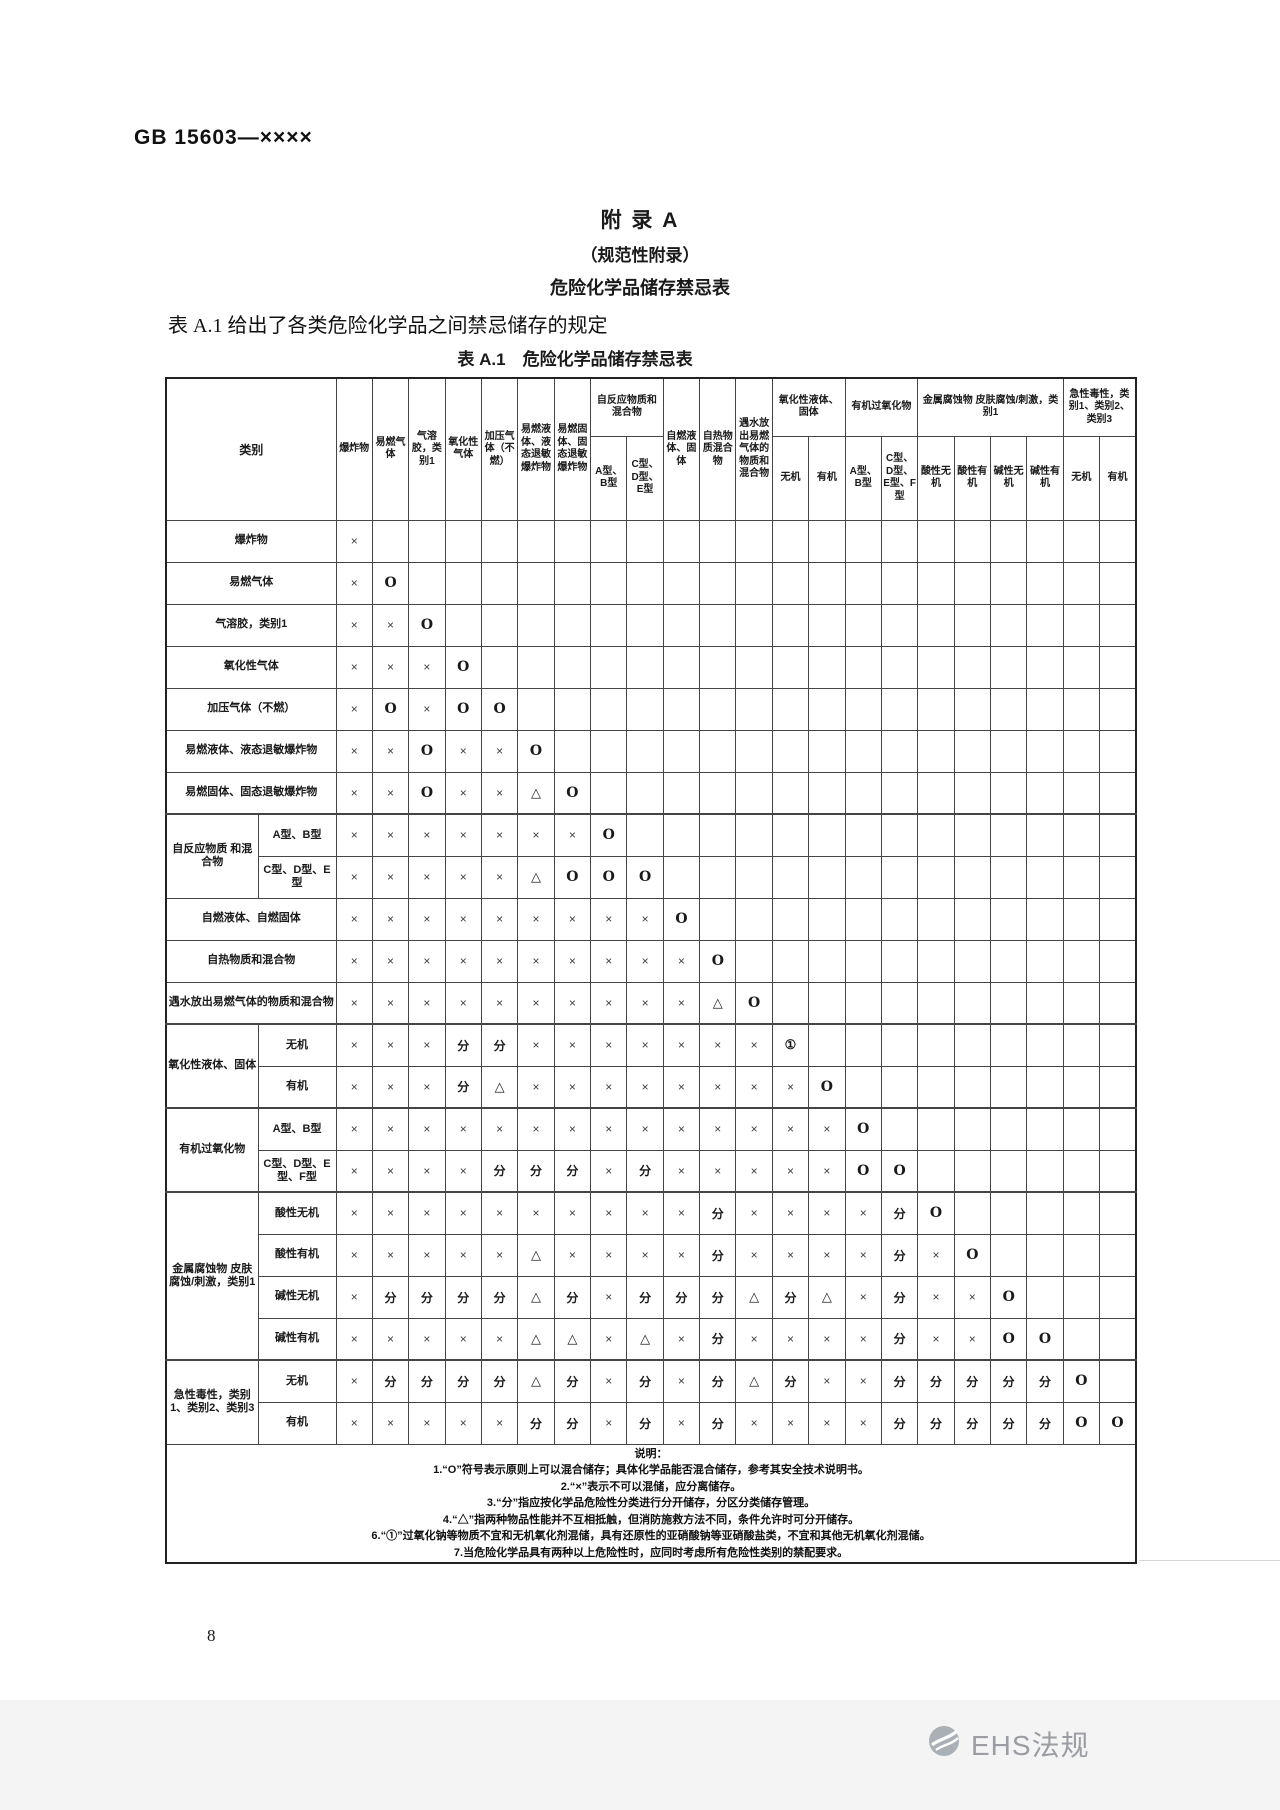 This screenshot has height=1810, width=1280. What do you see at coordinates (972, 478) in the screenshot?
I see `column-sub-header: 酸性有机` at bounding box center [972, 478].